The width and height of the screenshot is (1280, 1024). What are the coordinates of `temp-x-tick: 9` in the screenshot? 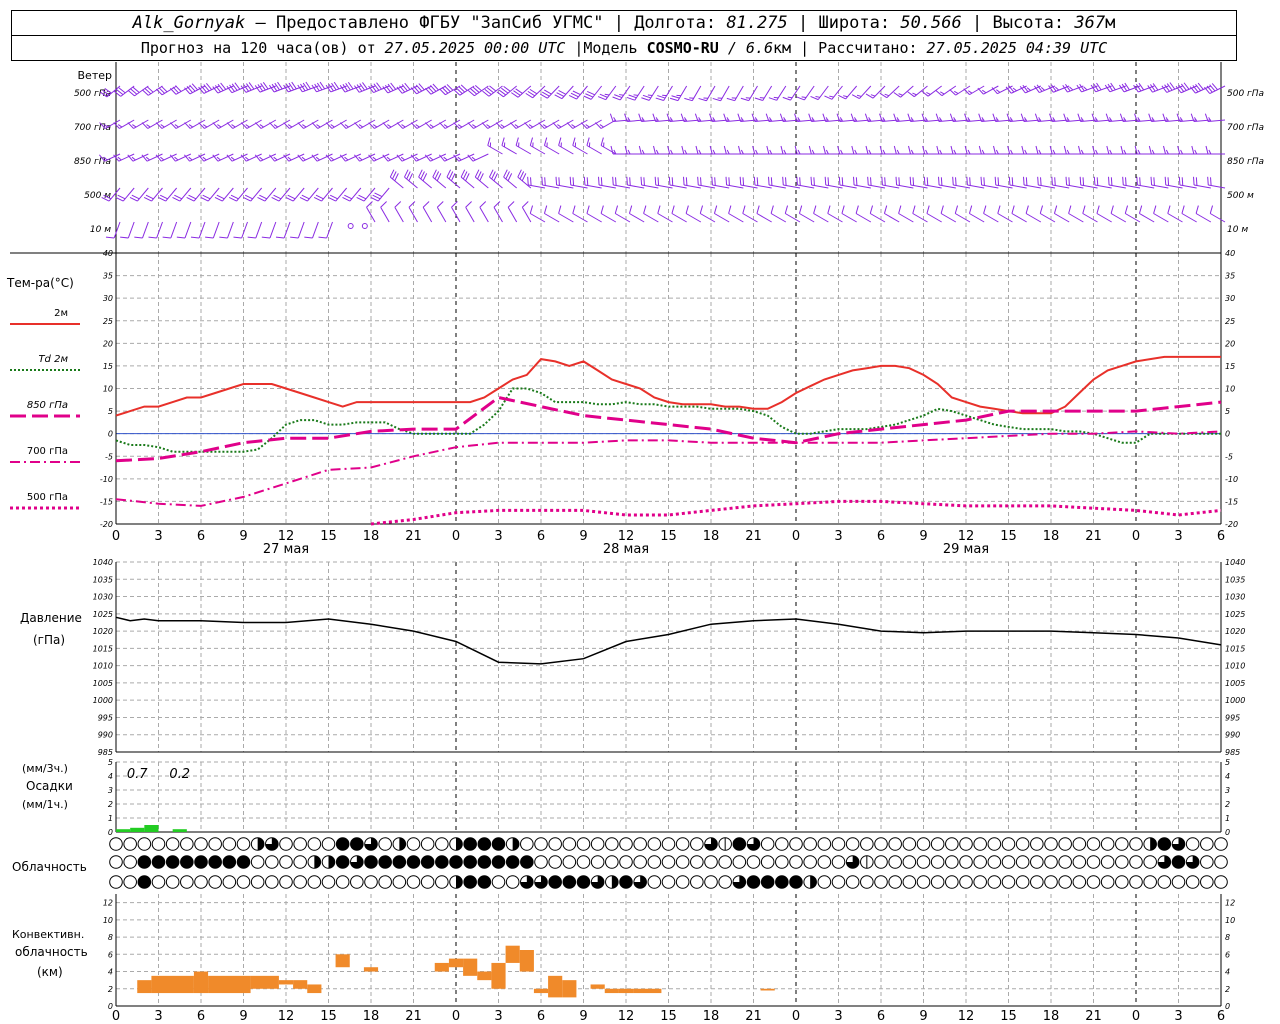 It's located at (923, 536).